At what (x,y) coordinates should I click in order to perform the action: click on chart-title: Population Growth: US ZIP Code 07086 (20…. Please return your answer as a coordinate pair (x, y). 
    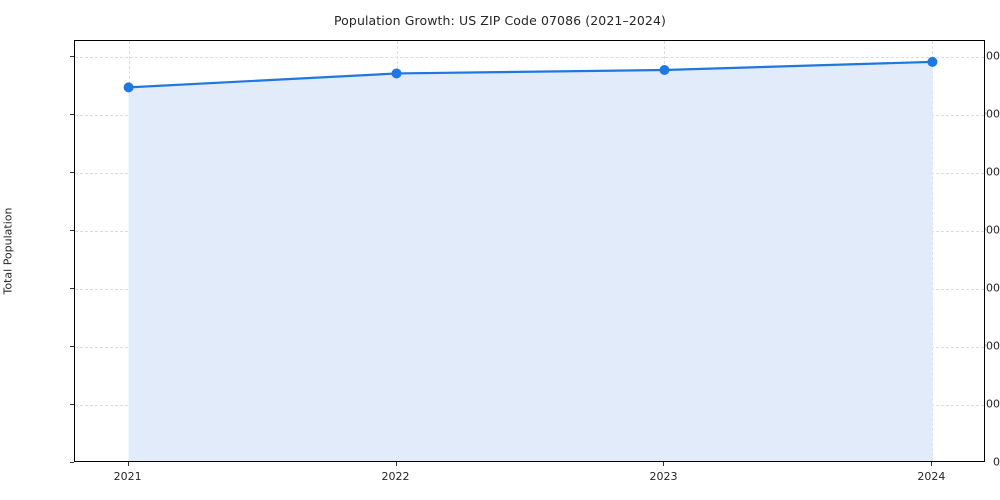
    Looking at the image, I should click on (500, 20).